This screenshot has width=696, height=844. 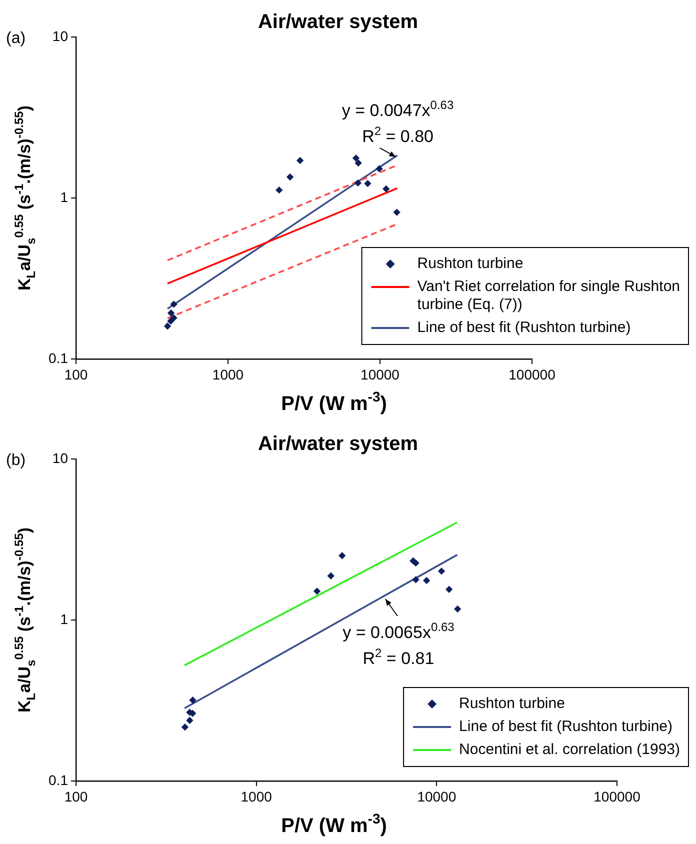 I want to click on legend-label: Nocentini et al. correlation (1993), so click(x=569, y=749).